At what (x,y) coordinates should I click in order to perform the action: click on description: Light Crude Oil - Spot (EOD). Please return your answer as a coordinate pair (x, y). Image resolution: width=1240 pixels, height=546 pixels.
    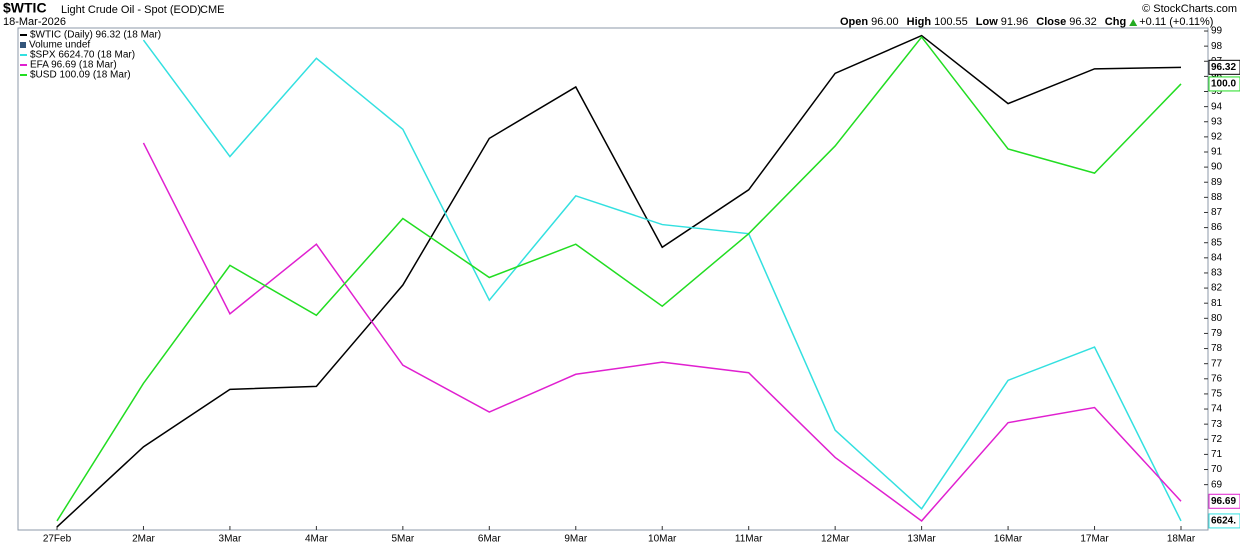
    Looking at the image, I should click on (131, 10).